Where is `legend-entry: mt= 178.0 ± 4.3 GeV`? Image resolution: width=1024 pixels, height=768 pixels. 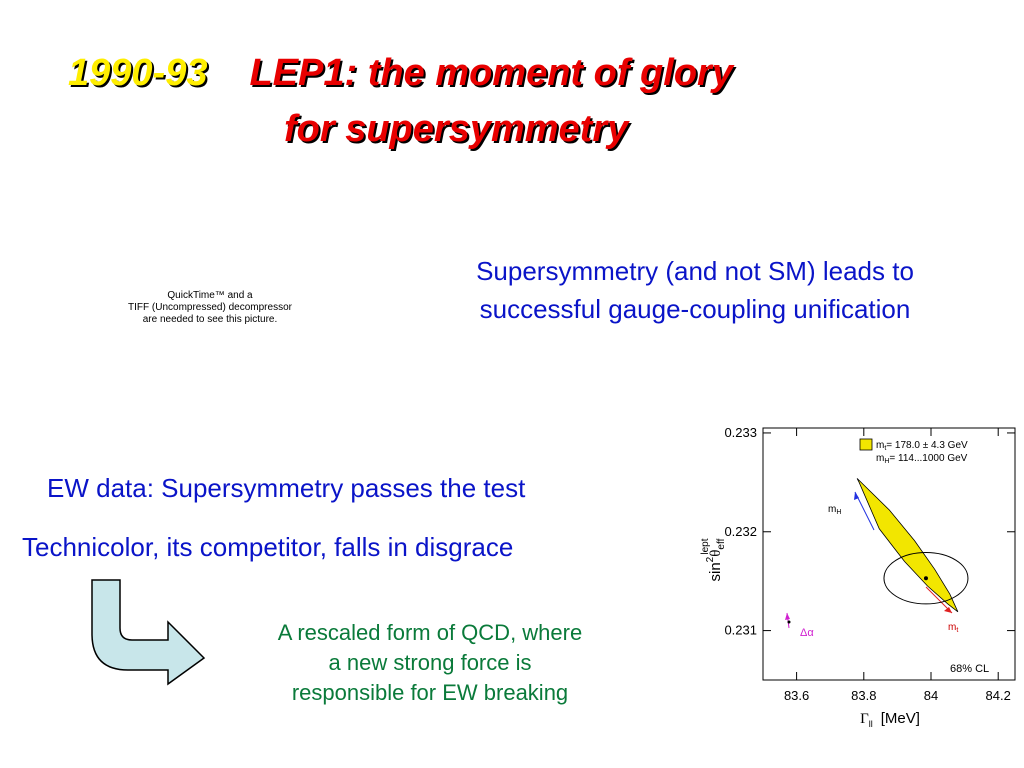 legend-entry: mt= 178.0 ± 4.3 GeV is located at coordinates (922, 446).